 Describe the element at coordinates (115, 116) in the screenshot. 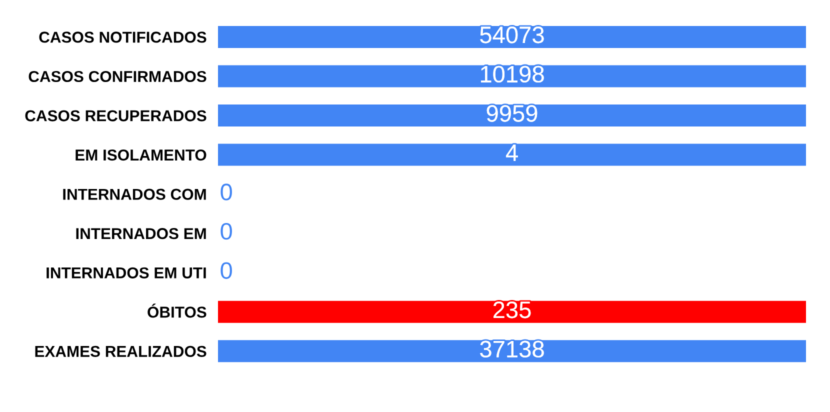

I see `category-label: CASOS RECUPERADOS` at that location.